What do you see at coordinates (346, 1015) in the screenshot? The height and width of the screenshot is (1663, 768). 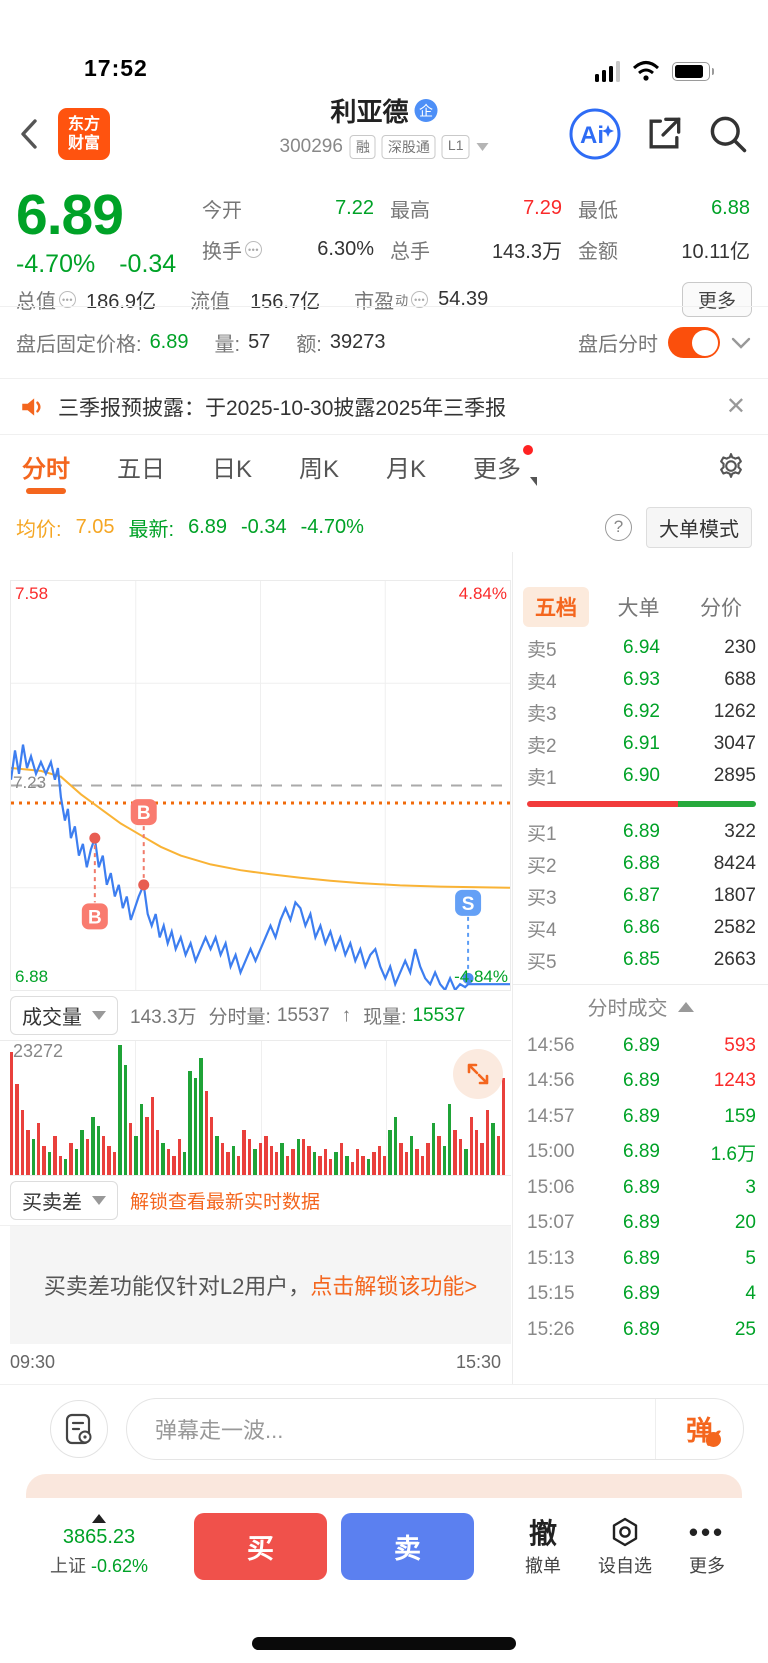 I see `up-arrow: ↑` at bounding box center [346, 1015].